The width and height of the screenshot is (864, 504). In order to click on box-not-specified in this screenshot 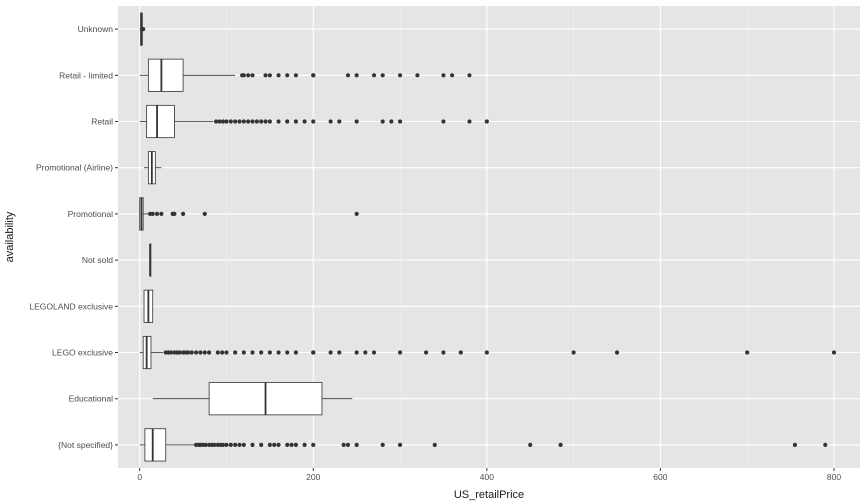, I will do `click(483, 445)`.